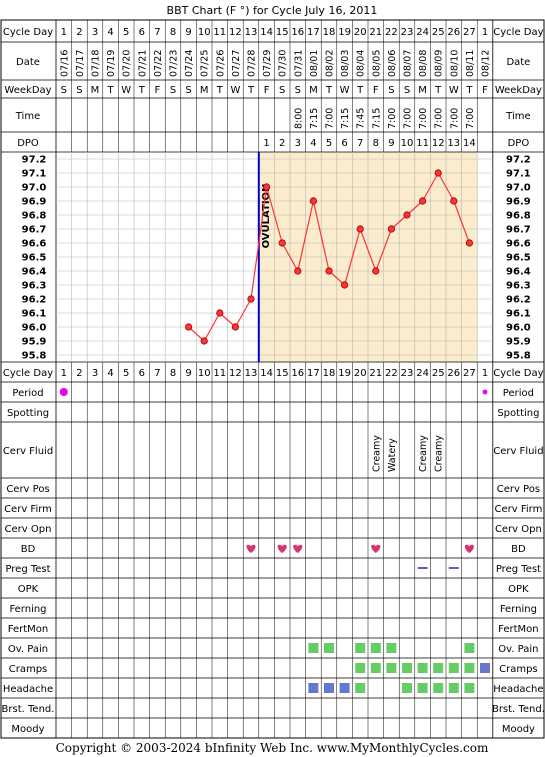  Describe the element at coordinates (486, 63) in the screenshot. I see `date-label: 08/12` at that location.